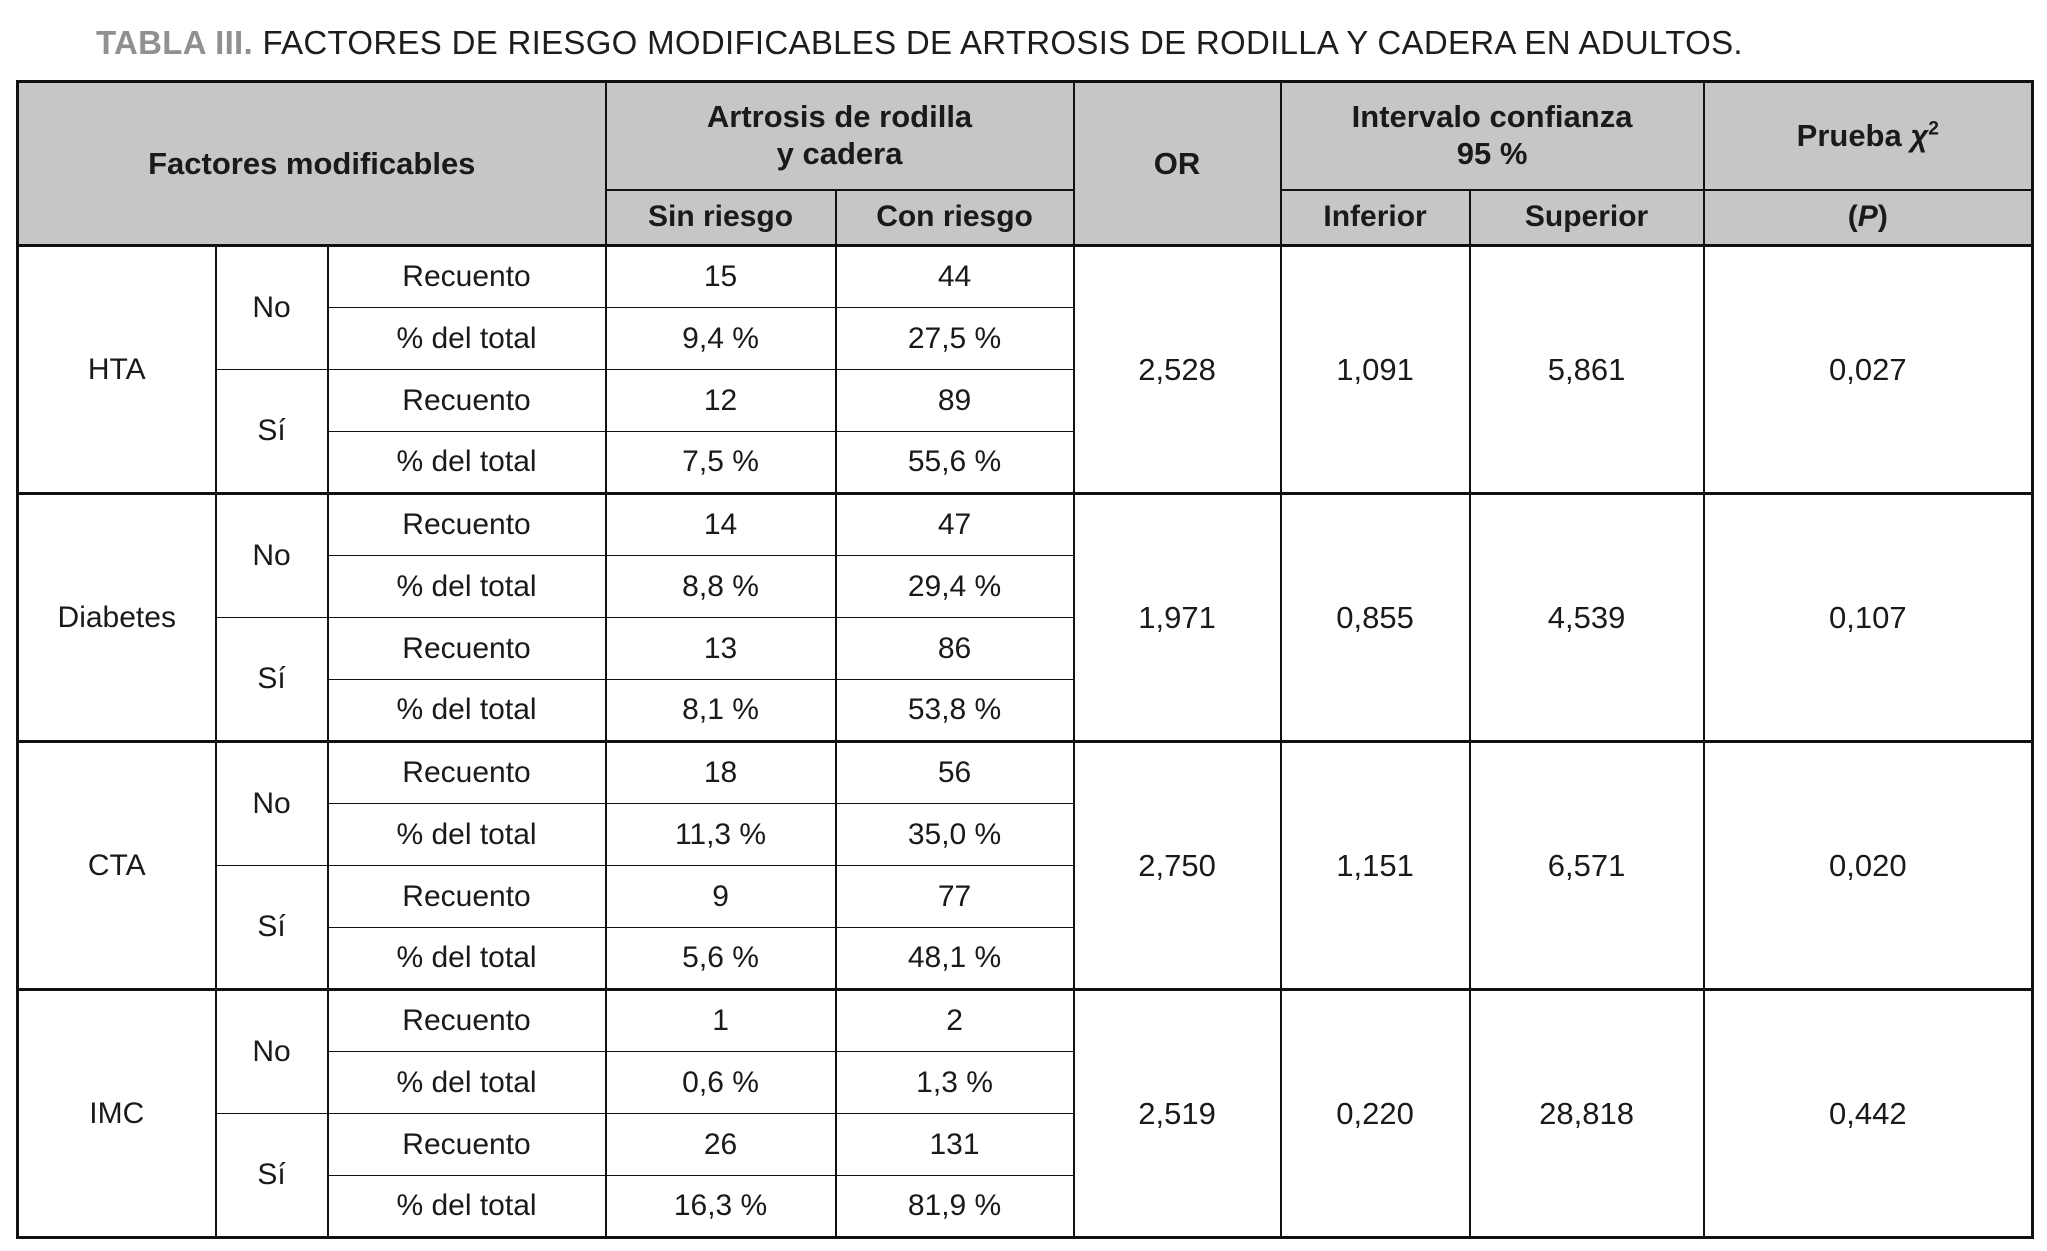  I want to click on value-cell: 89, so click(954, 400).